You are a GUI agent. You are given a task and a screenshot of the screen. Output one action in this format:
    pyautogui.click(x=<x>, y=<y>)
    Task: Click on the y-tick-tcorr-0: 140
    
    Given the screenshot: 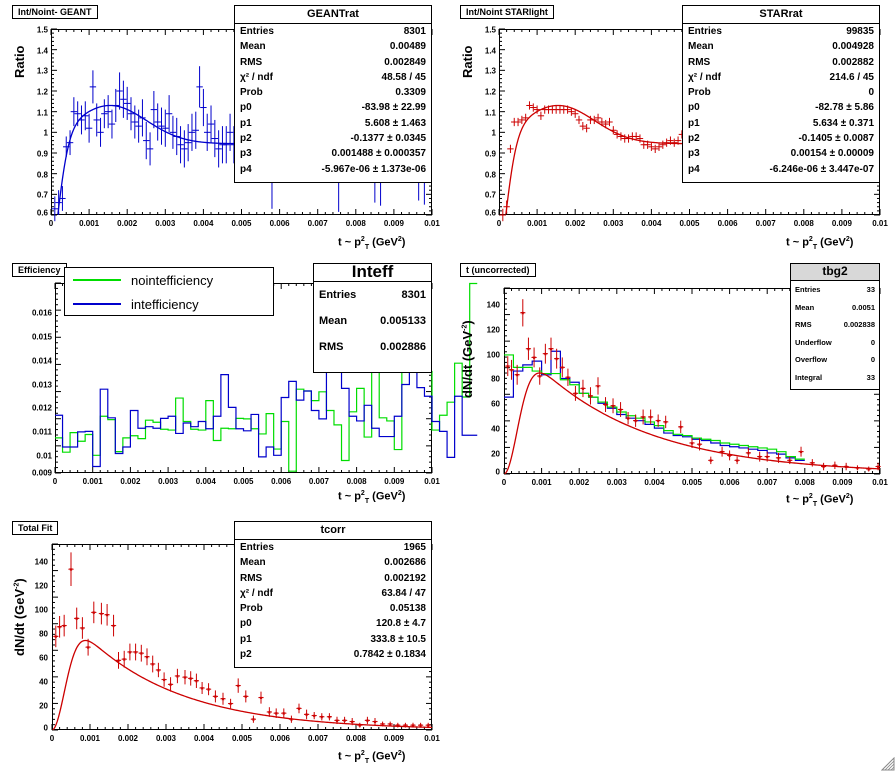 What is the action you would take?
    pyautogui.click(x=41, y=562)
    